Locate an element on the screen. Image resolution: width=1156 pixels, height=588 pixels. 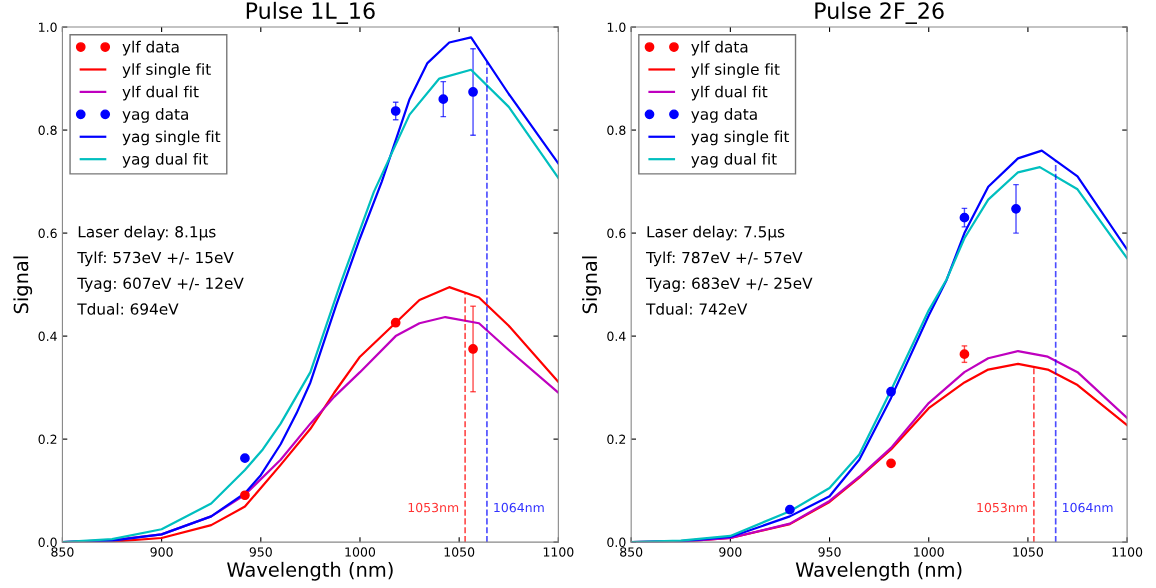
annotation: Laser delay: 7.5μs is located at coordinates (716, 233).